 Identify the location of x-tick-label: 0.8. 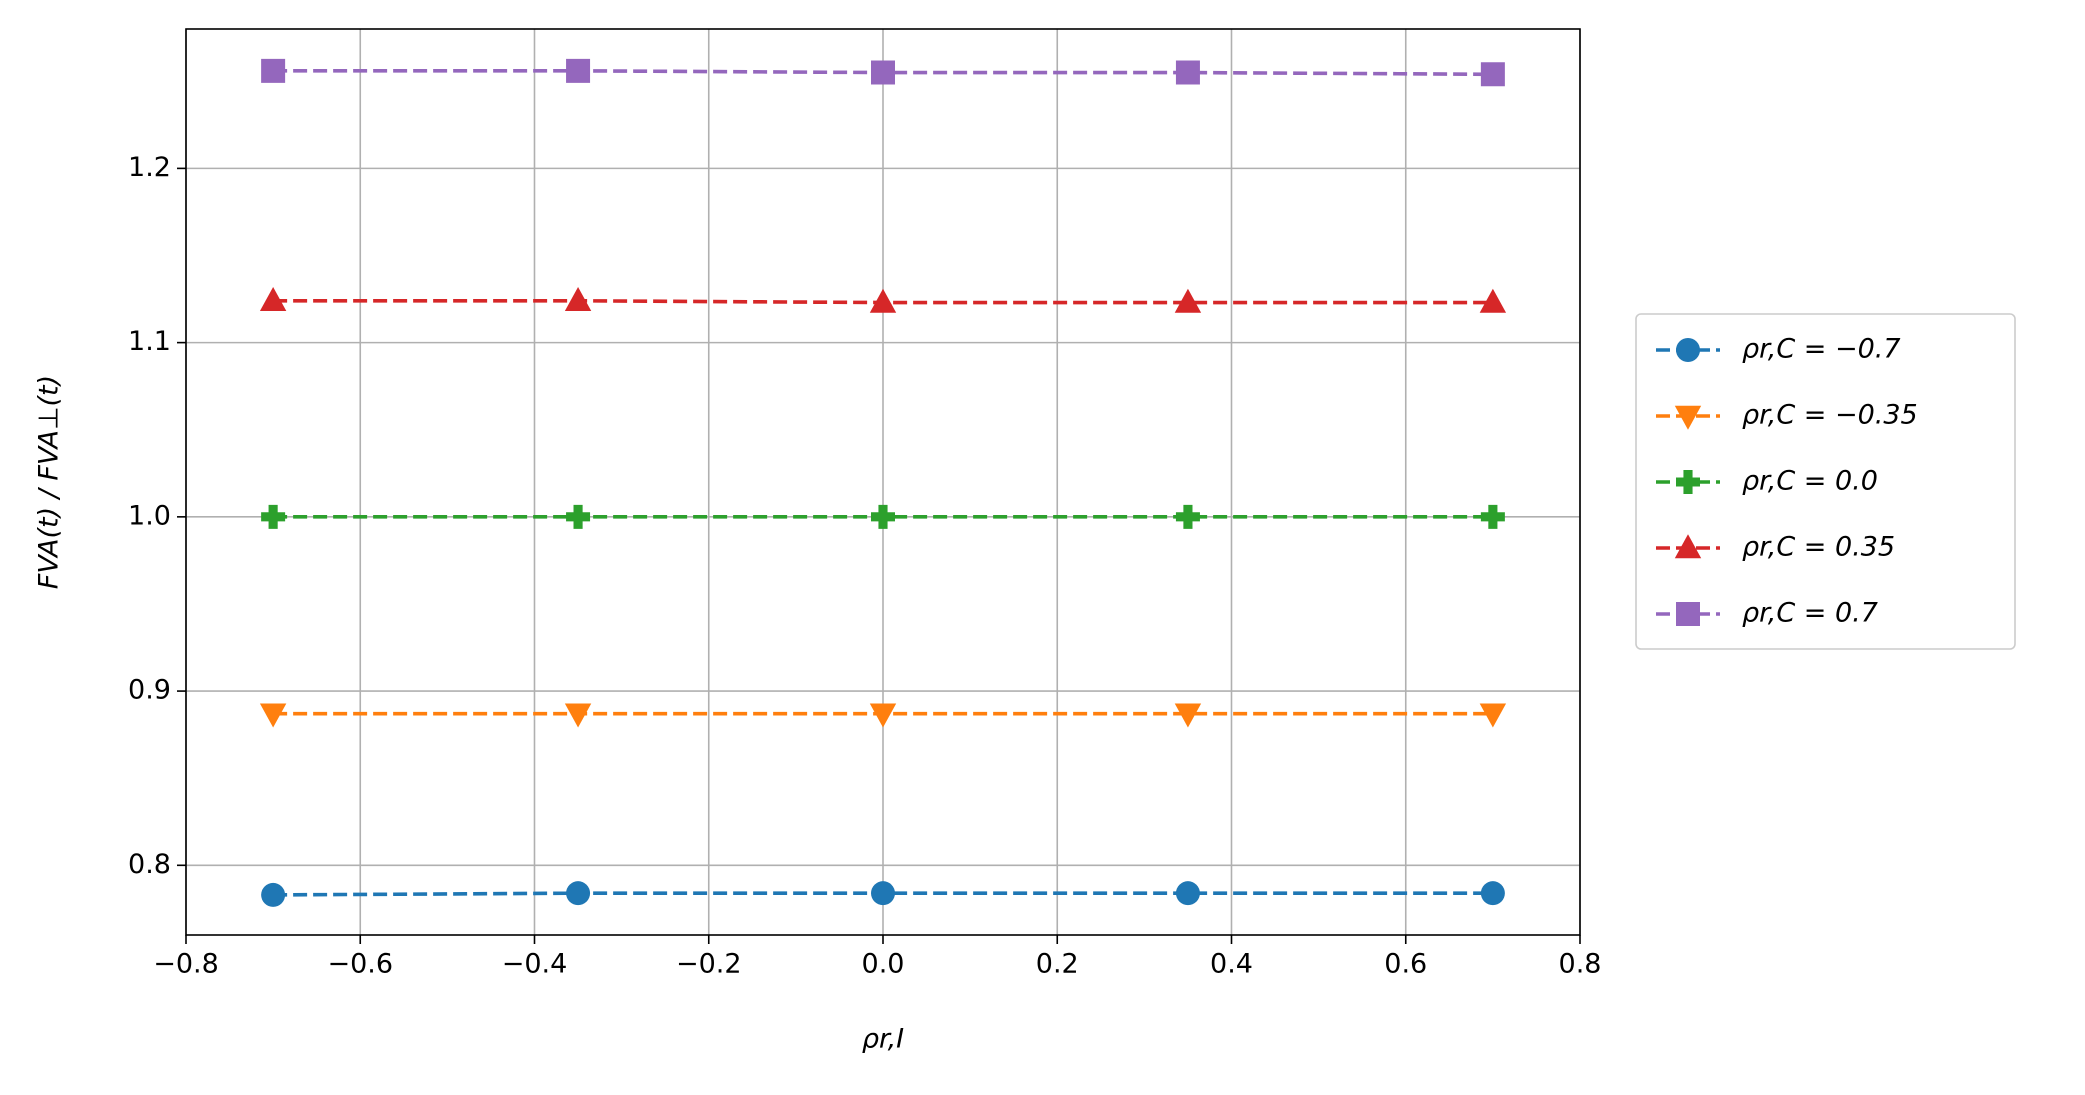
(1580, 964).